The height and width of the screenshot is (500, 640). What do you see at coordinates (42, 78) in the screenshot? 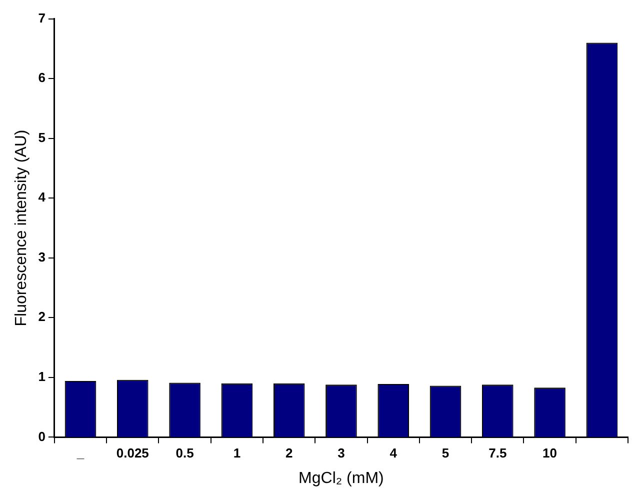
I see `y-tick-label: 6` at bounding box center [42, 78].